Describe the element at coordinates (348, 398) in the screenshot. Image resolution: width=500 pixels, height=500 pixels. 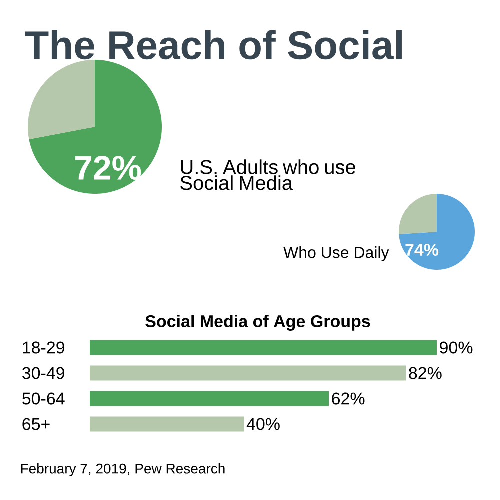
I see `data-label: 62%` at that location.